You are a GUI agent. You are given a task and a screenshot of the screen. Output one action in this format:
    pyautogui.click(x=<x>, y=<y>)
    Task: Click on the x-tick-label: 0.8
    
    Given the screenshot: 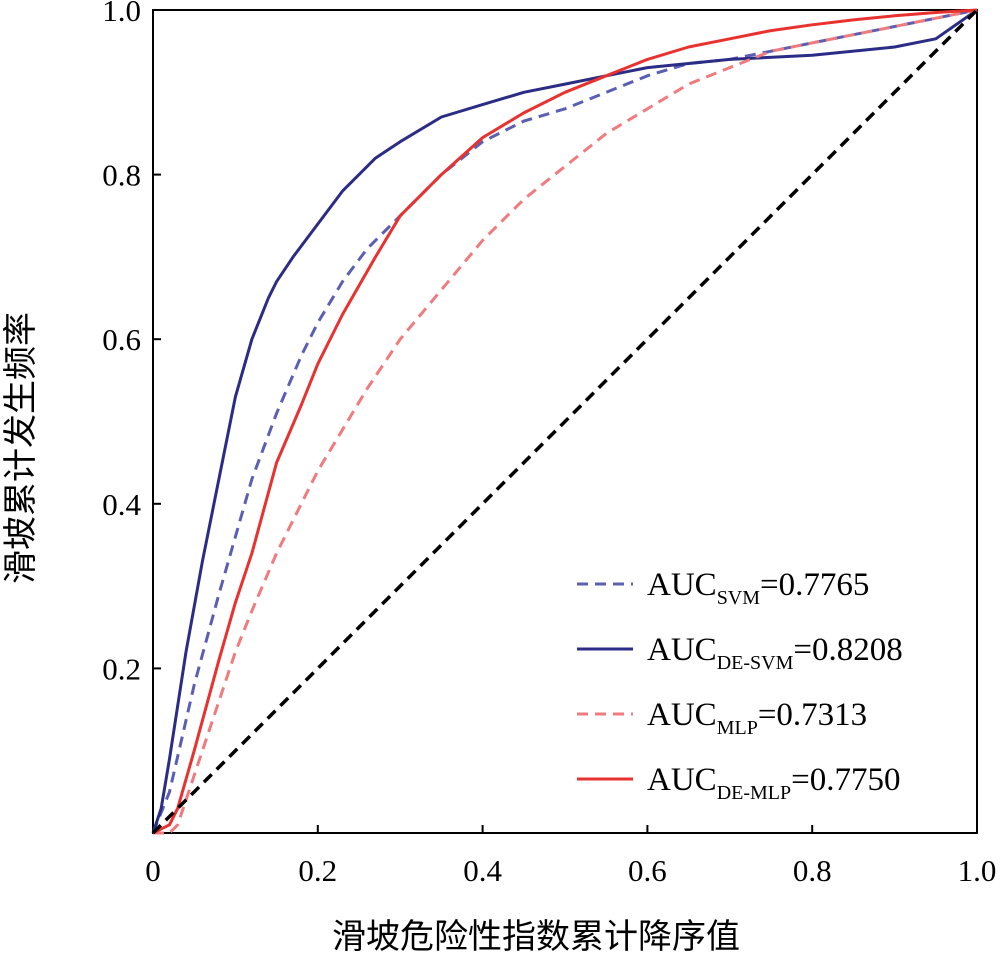 What is the action you would take?
    pyautogui.click(x=812, y=870)
    